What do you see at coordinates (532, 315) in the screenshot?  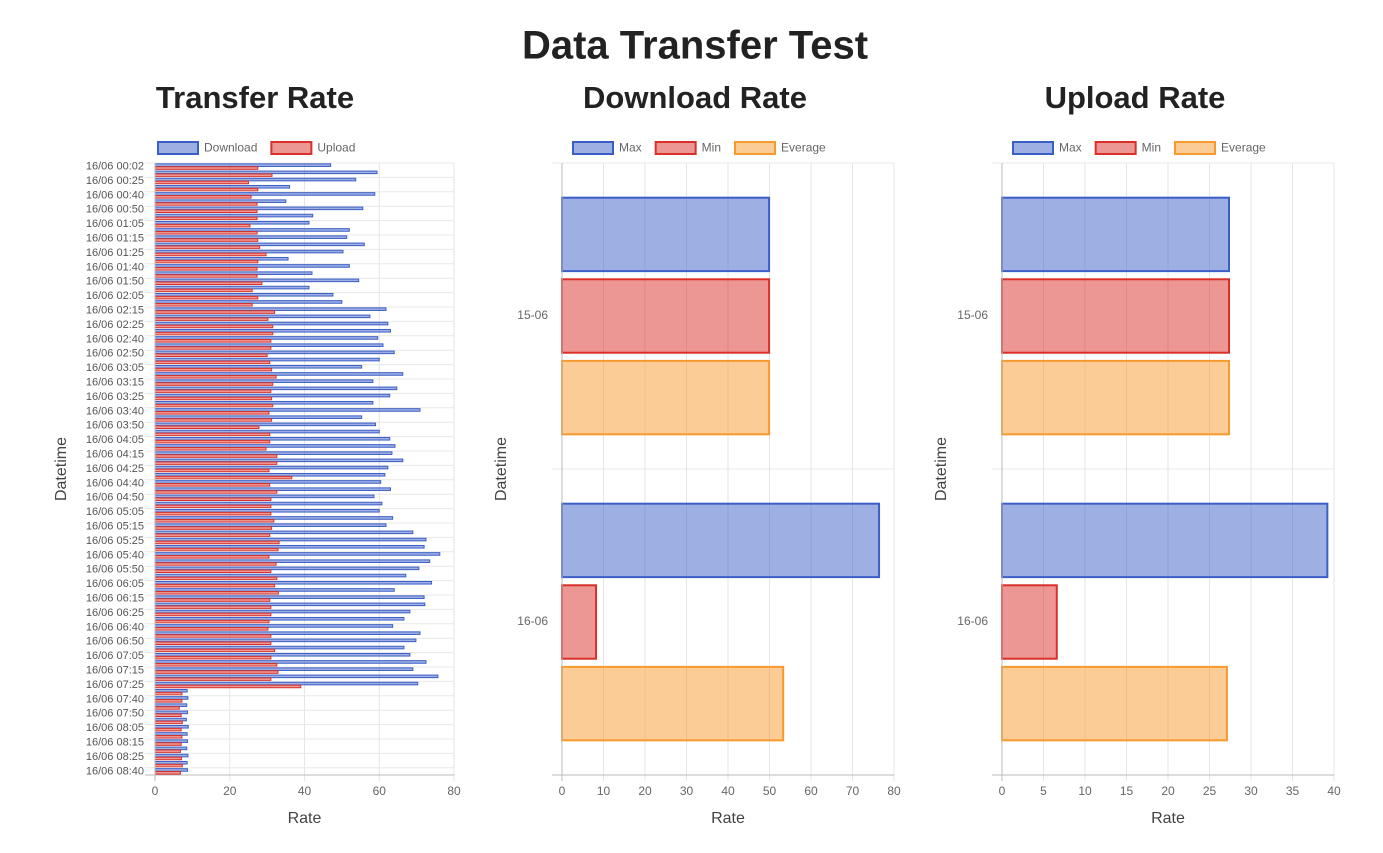 I see `y-tick-label: 15-06` at bounding box center [532, 315].